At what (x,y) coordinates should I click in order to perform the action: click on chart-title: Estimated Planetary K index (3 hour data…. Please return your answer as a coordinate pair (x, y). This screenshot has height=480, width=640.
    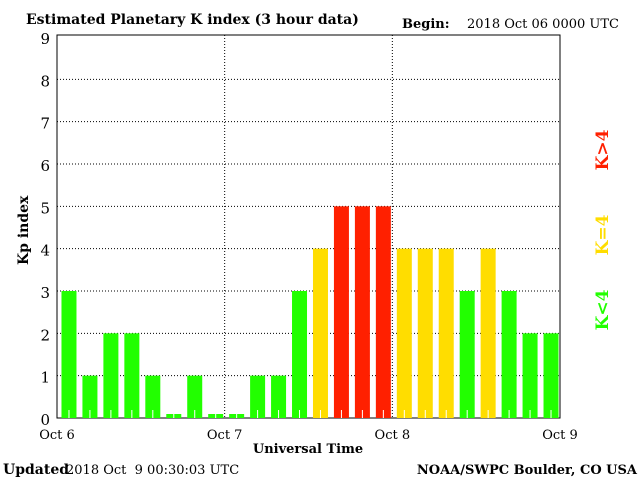
    Looking at the image, I should click on (192, 20).